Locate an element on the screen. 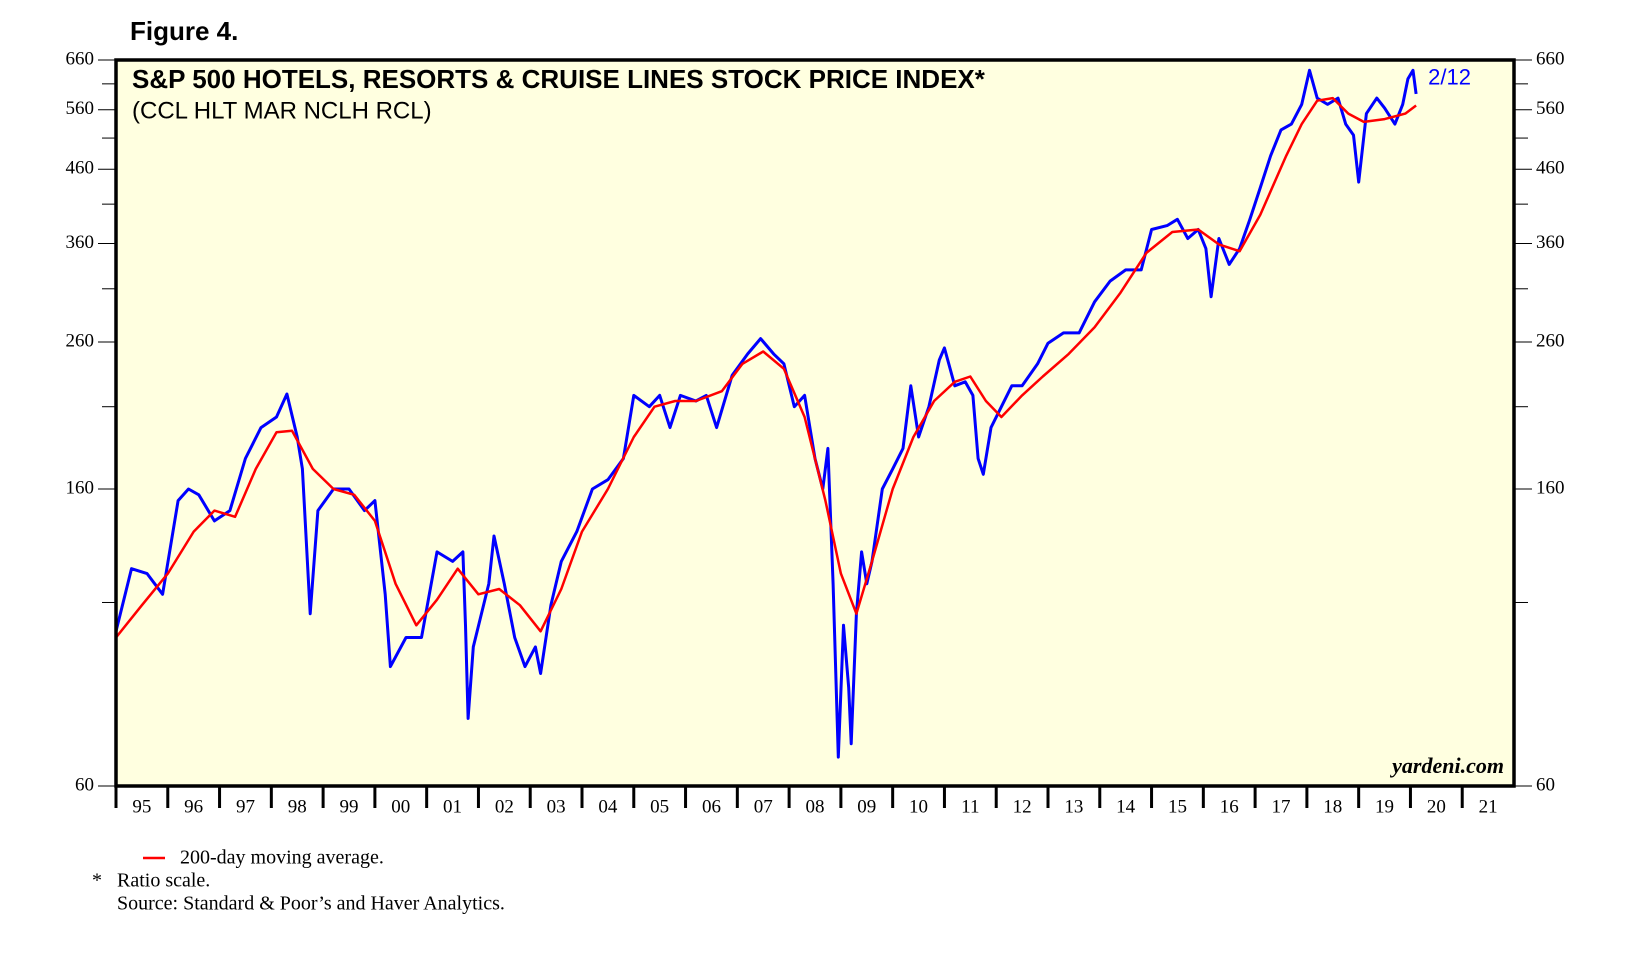 The width and height of the screenshot is (1626, 969). x-tick-label: 05 is located at coordinates (659, 806).